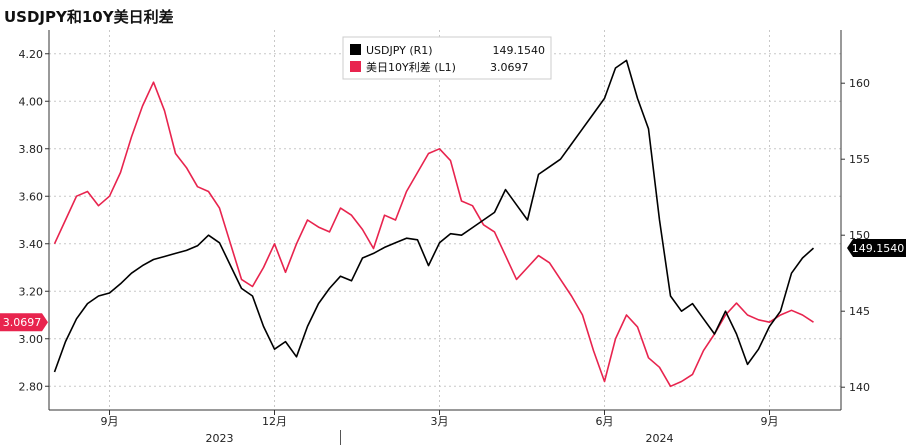  I want to click on legend-value-usdjpy: 149.1540, so click(519, 50).